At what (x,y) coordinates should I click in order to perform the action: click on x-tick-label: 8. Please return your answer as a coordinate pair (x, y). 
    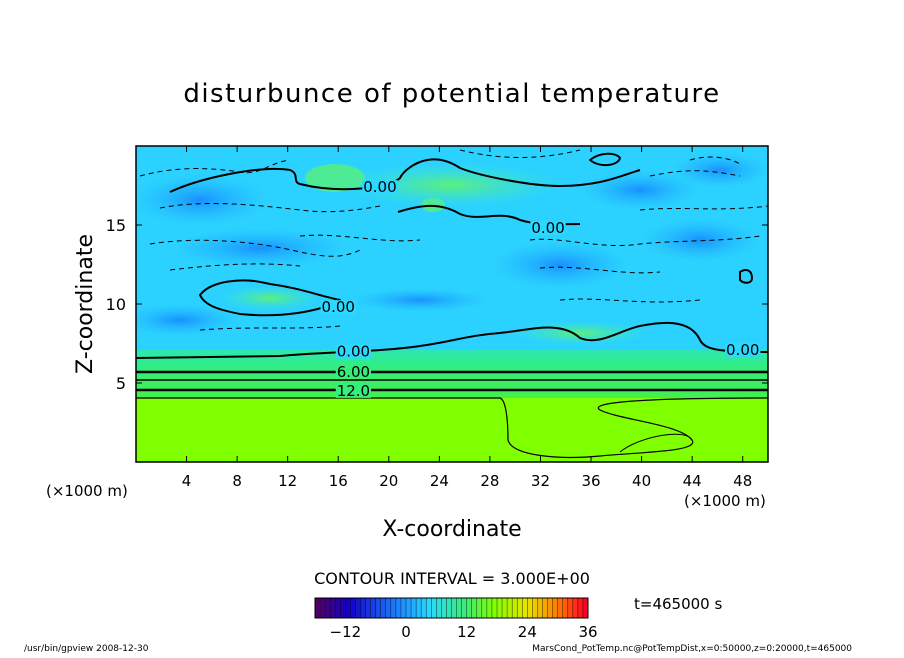
    Looking at the image, I should click on (237, 481).